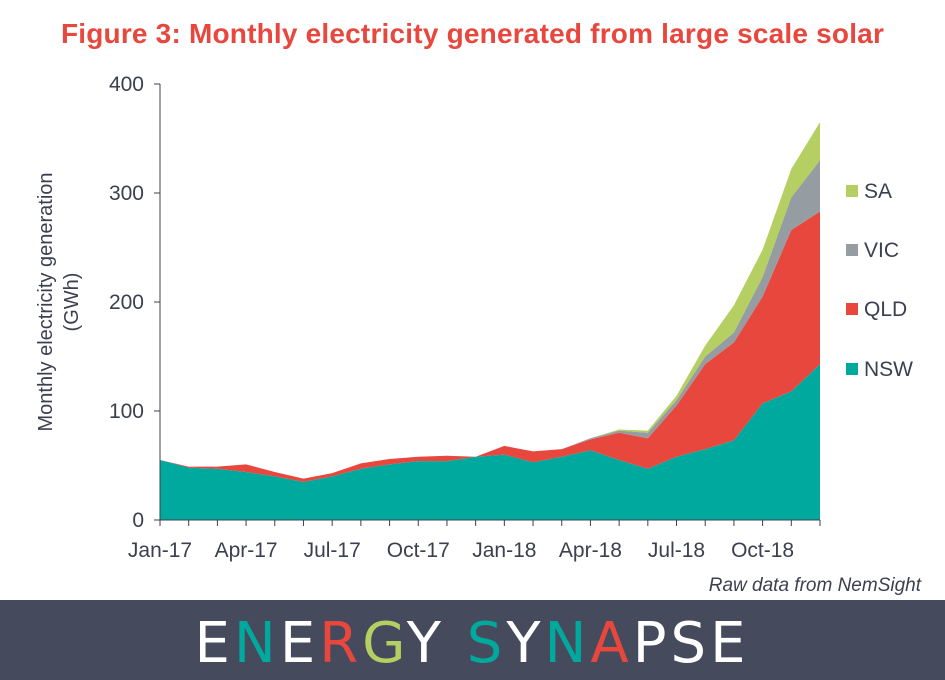  I want to click on y-tick-label: 0, so click(138, 520).